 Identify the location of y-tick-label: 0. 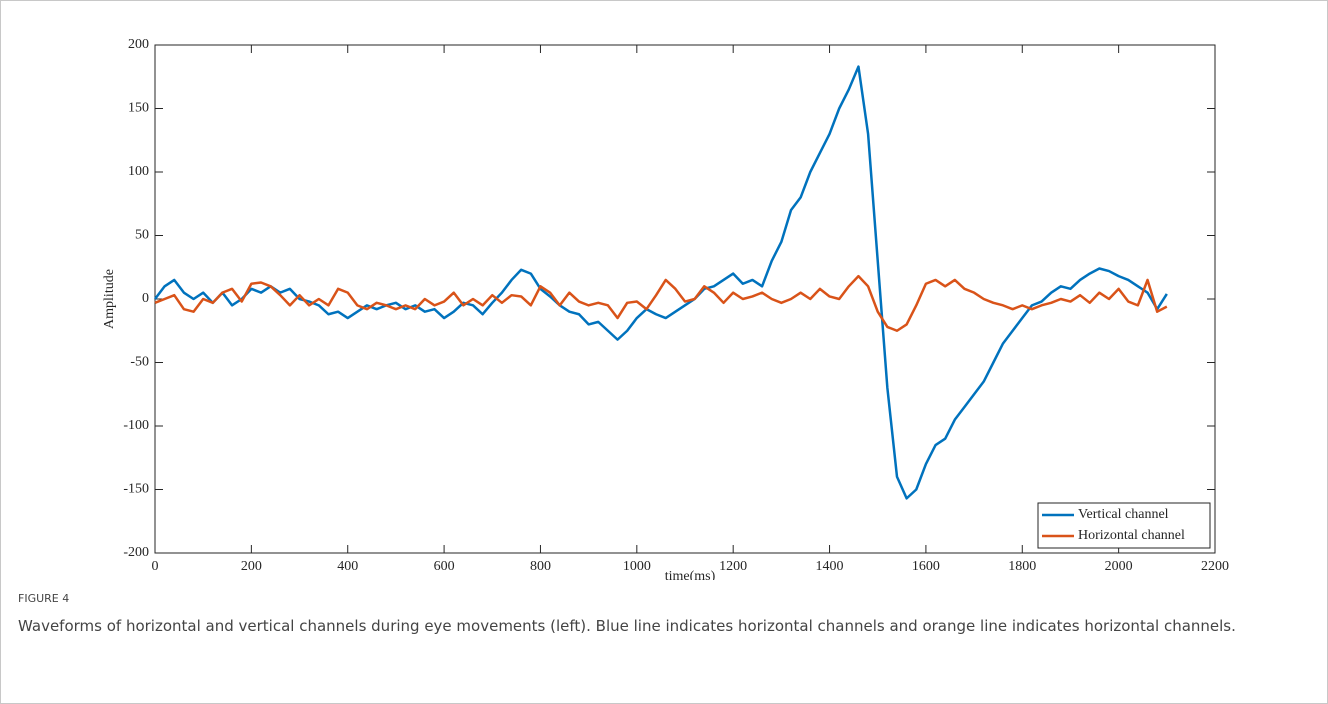
(145, 298).